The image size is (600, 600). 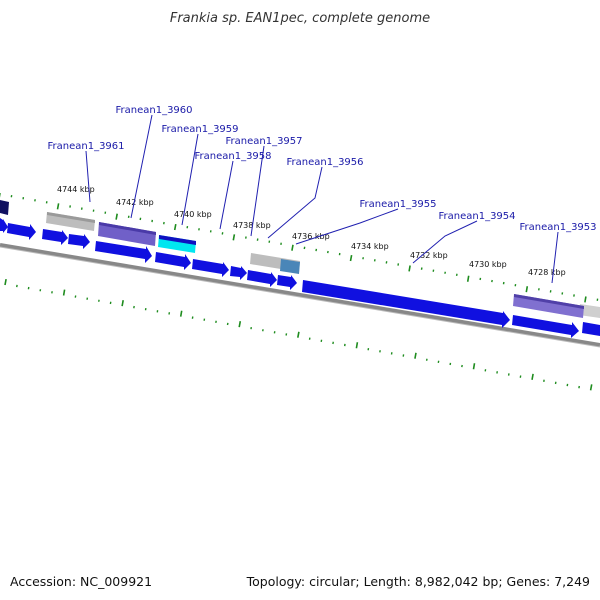 What do you see at coordinates (199, 129) in the screenshot?
I see `gene-label: Franean1_3959` at bounding box center [199, 129].